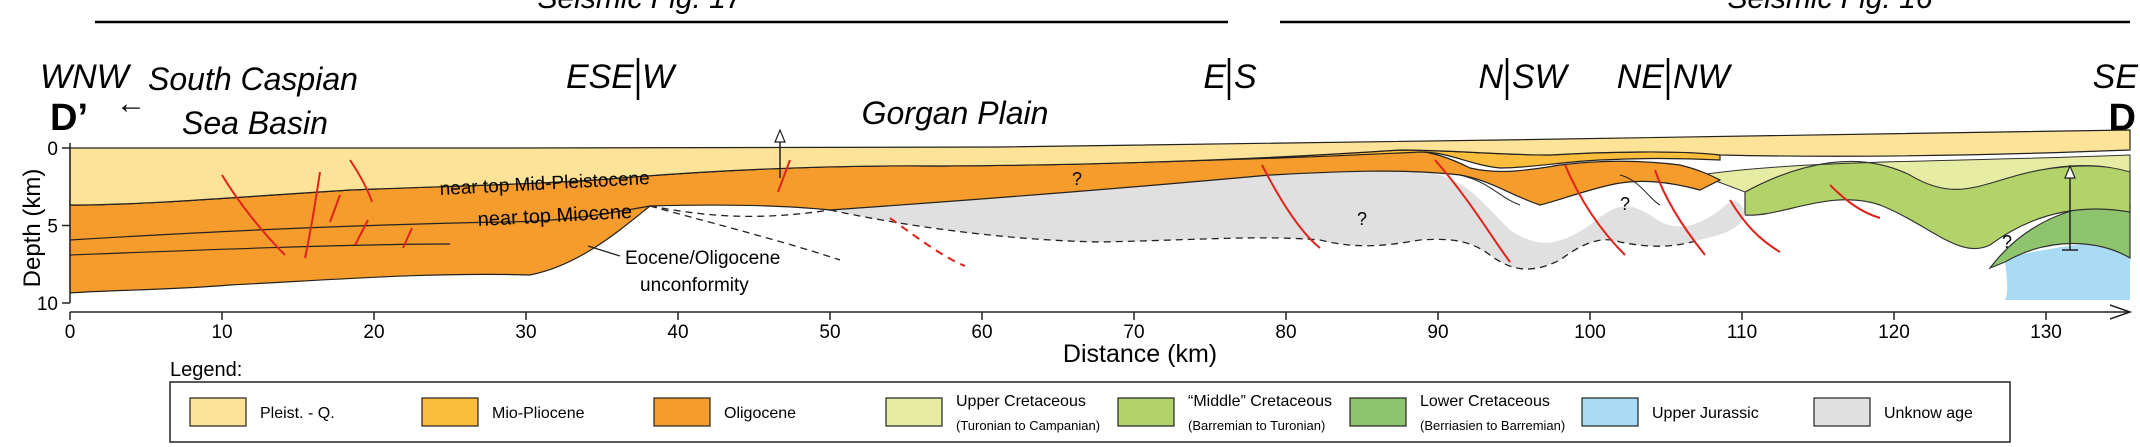  Describe the element at coordinates (760, 413) in the screenshot. I see `legend-label: Oligocene` at that location.